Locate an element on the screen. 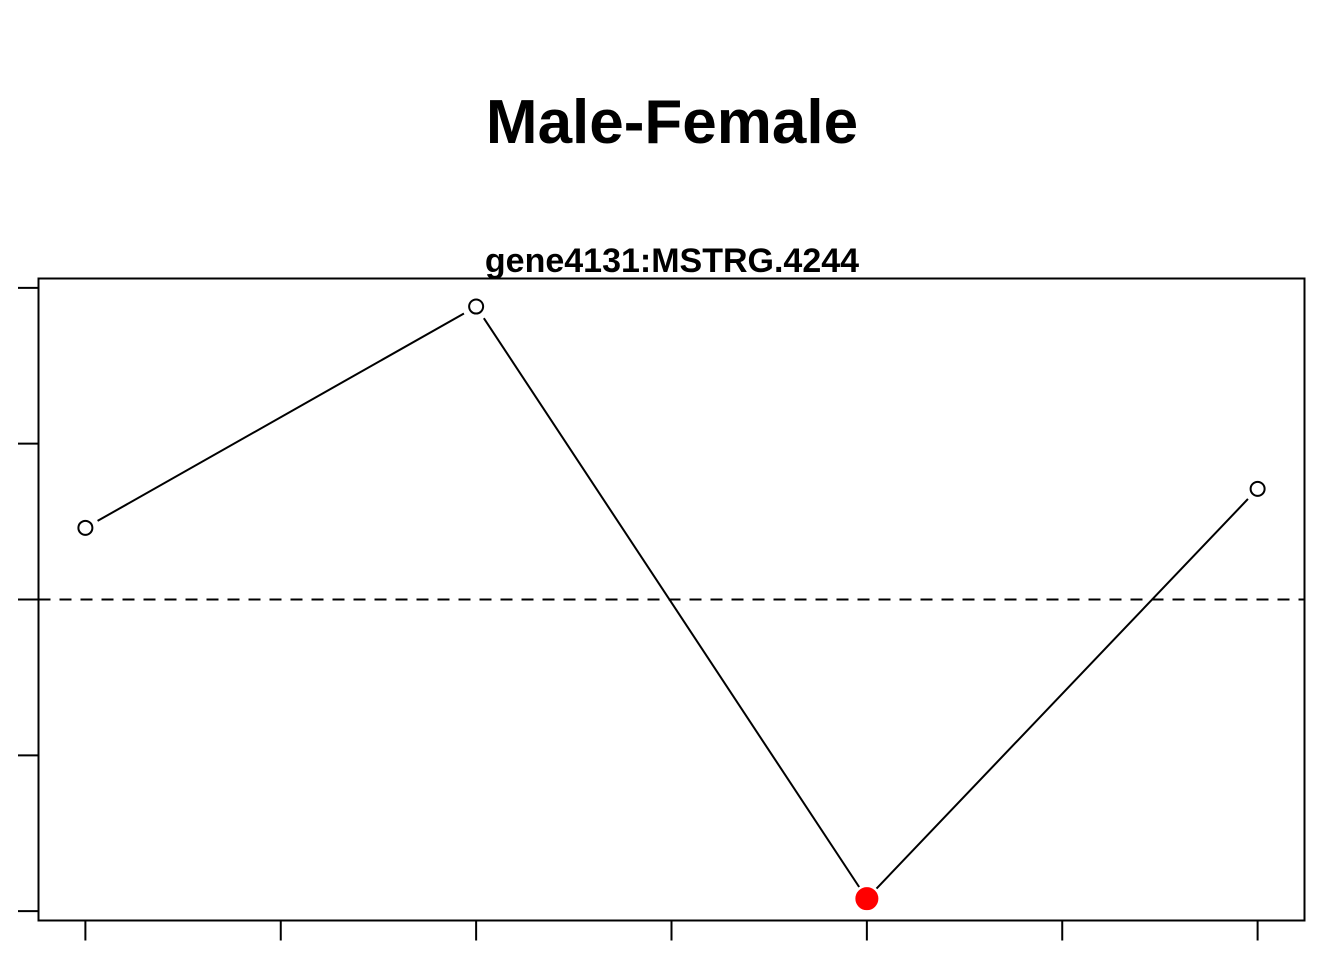  chart-title: Male-Female is located at coordinates (672, 122).